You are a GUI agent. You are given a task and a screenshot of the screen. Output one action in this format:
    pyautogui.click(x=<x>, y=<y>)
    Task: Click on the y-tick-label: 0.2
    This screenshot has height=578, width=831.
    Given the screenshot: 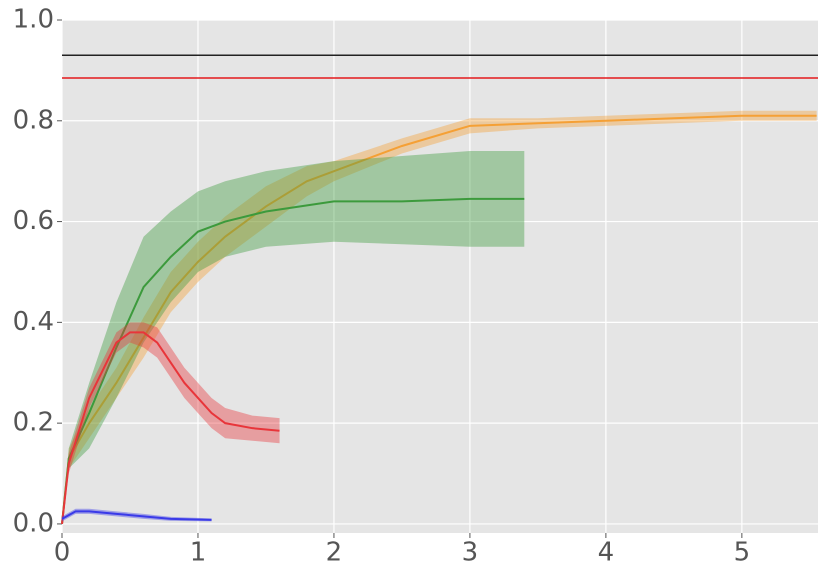 What is the action you would take?
    pyautogui.click(x=33, y=423)
    